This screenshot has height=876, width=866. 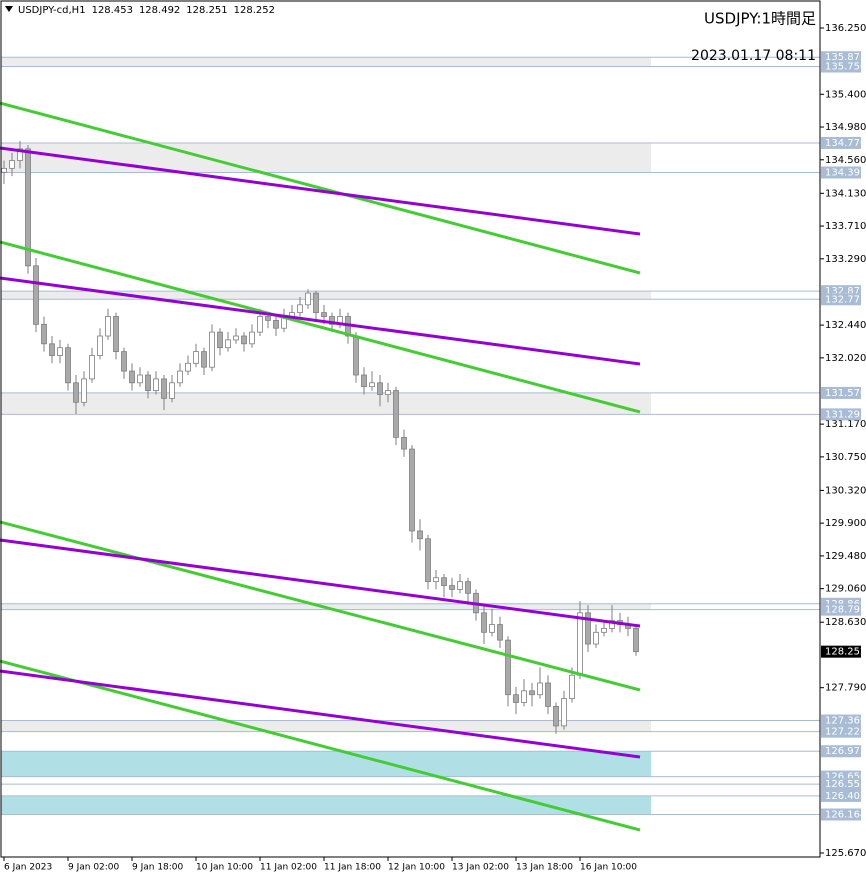 What do you see at coordinates (416, 868) in the screenshot?
I see `x-tick-label: 12 Jan 10:00` at bounding box center [416, 868].